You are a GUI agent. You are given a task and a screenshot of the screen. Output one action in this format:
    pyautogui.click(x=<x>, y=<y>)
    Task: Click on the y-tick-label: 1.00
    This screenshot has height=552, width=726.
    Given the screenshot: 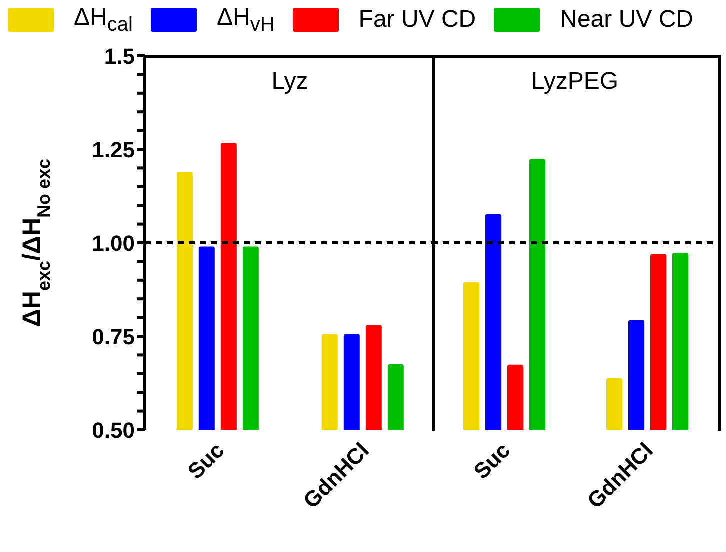 What is the action you would take?
    pyautogui.click(x=113, y=243)
    